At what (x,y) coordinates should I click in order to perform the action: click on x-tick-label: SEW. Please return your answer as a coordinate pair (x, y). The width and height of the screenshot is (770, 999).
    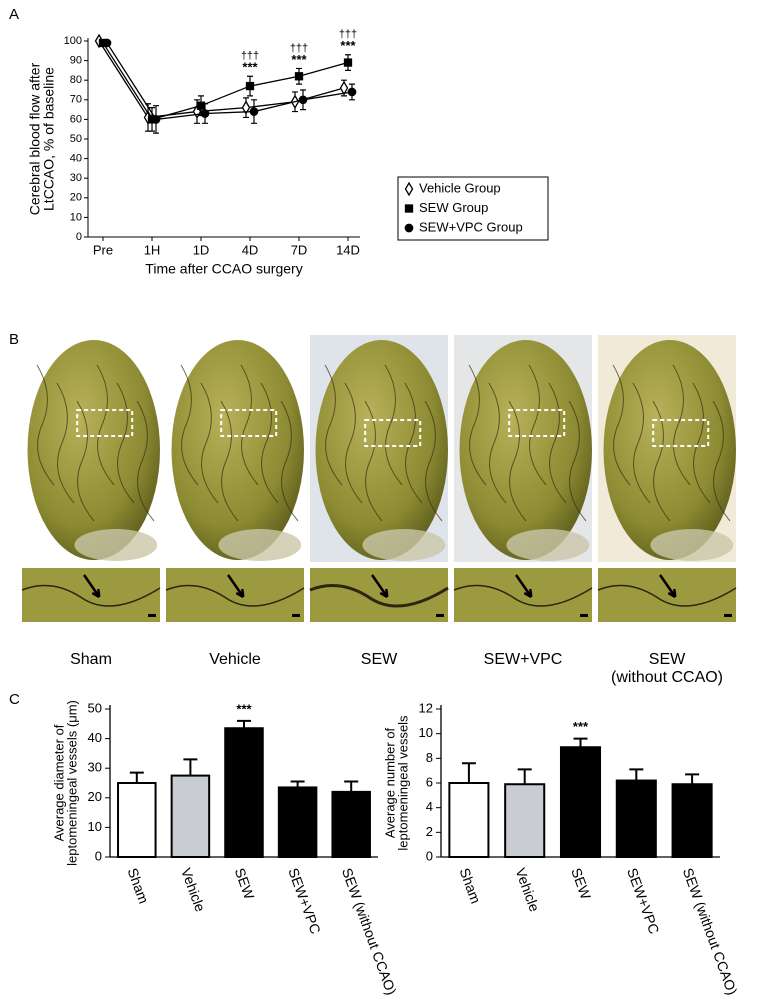
    Looking at the image, I should click on (245, 884).